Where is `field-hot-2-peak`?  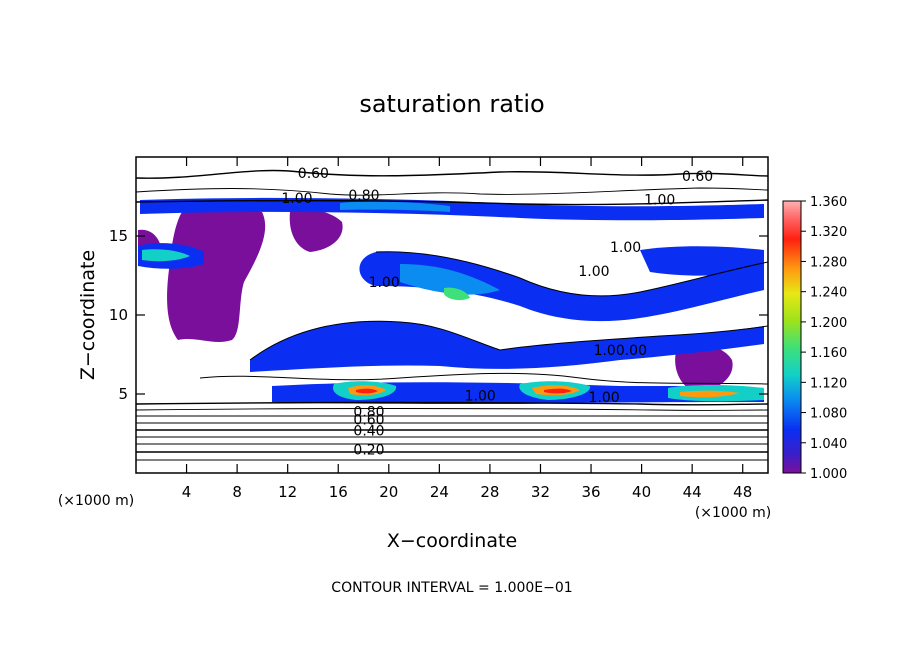 field-hot-2-peak is located at coordinates (558, 391).